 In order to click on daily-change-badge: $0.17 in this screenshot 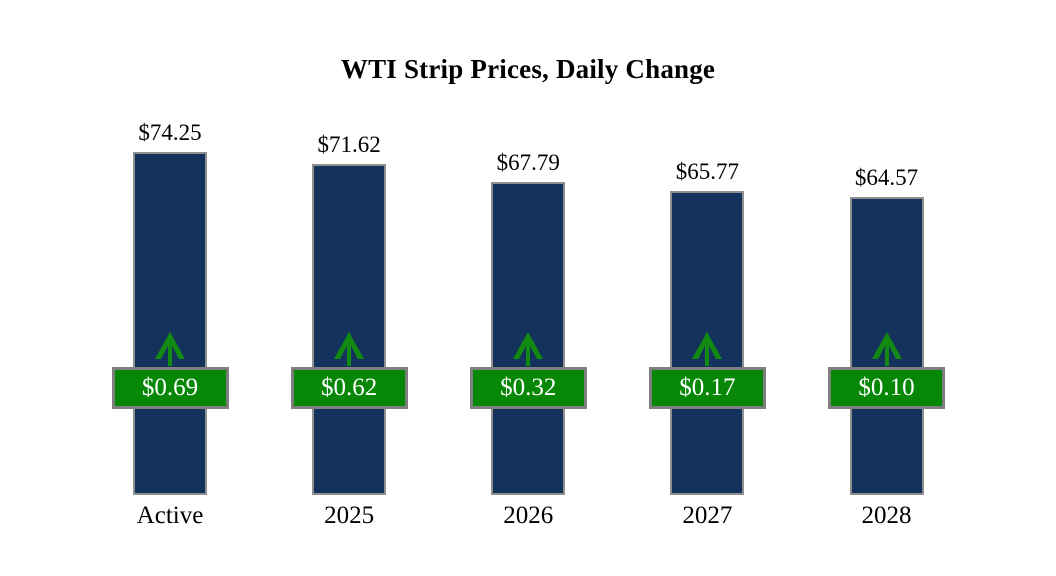, I will do `click(707, 388)`.